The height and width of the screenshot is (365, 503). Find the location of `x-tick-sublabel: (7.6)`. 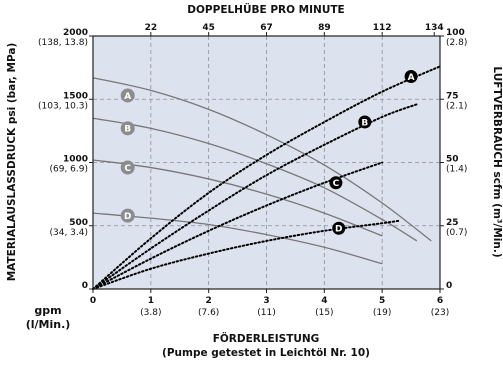

x-tick-sublabel: (7.6) is located at coordinates (208, 313).